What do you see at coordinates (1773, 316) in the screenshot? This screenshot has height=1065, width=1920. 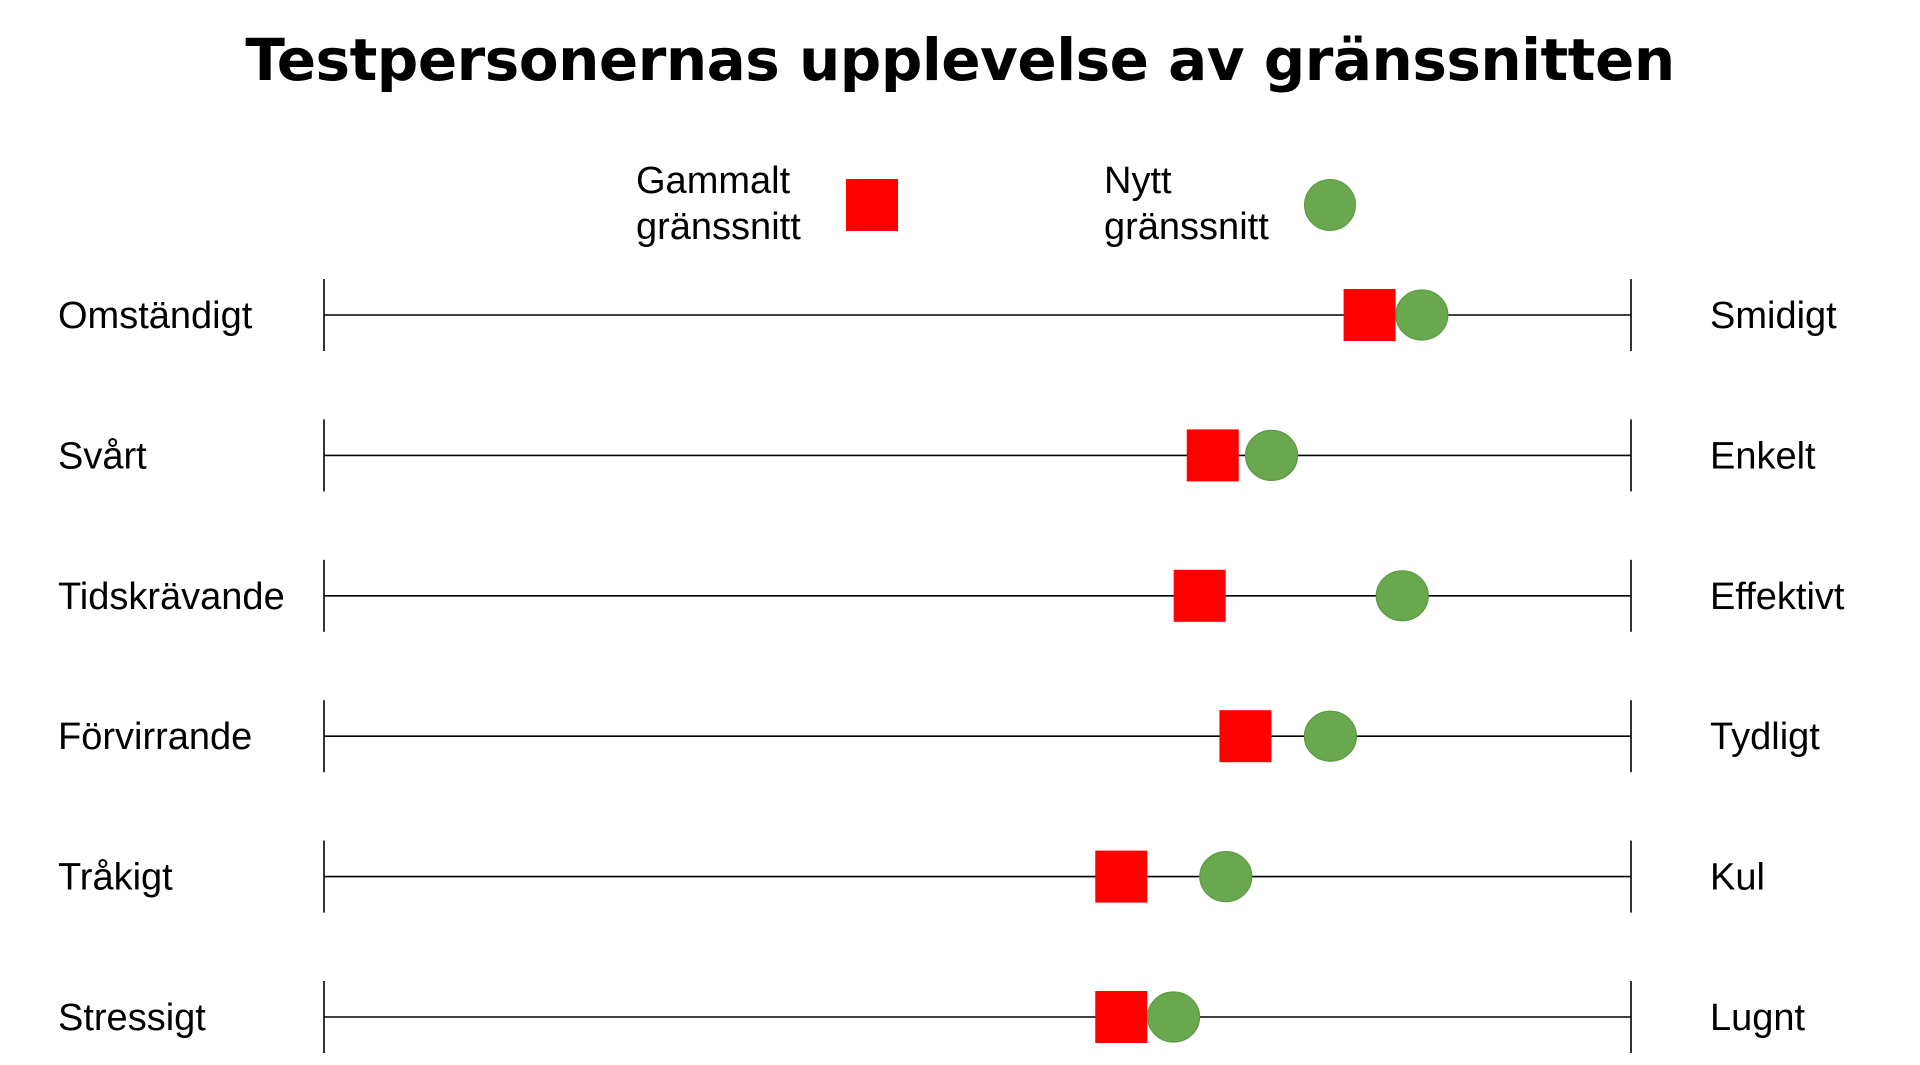 I see `scale-label-right: Smidigt` at bounding box center [1773, 316].